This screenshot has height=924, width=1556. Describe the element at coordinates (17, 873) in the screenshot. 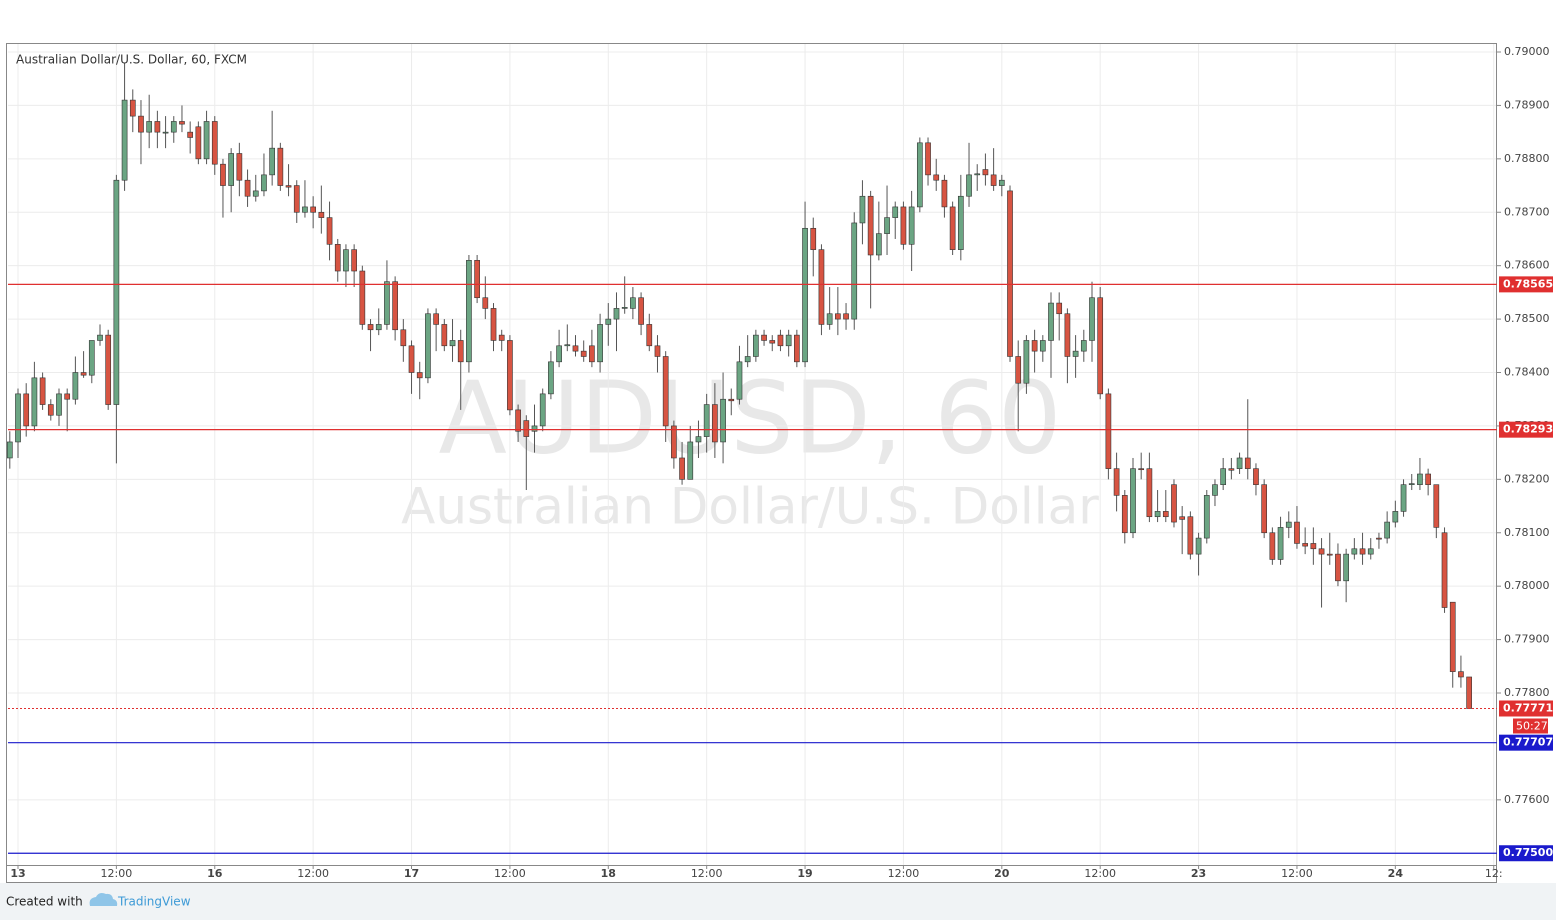

I see `x-tick-label: 13` at that location.